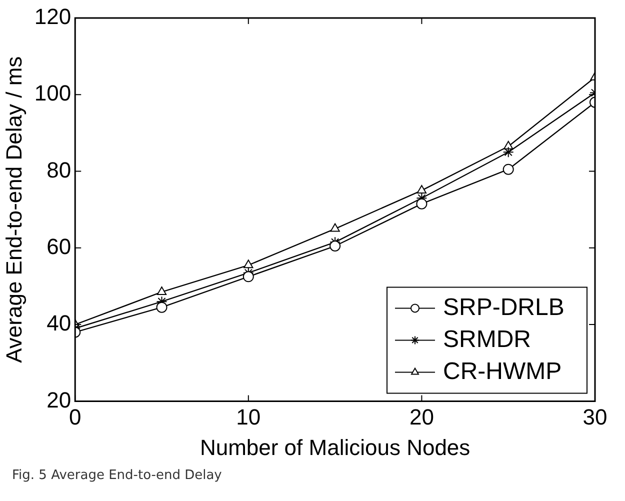 This screenshot has height=501, width=625. Describe the element at coordinates (53, 17) in the screenshot. I see `y-tick-label: 120` at that location.